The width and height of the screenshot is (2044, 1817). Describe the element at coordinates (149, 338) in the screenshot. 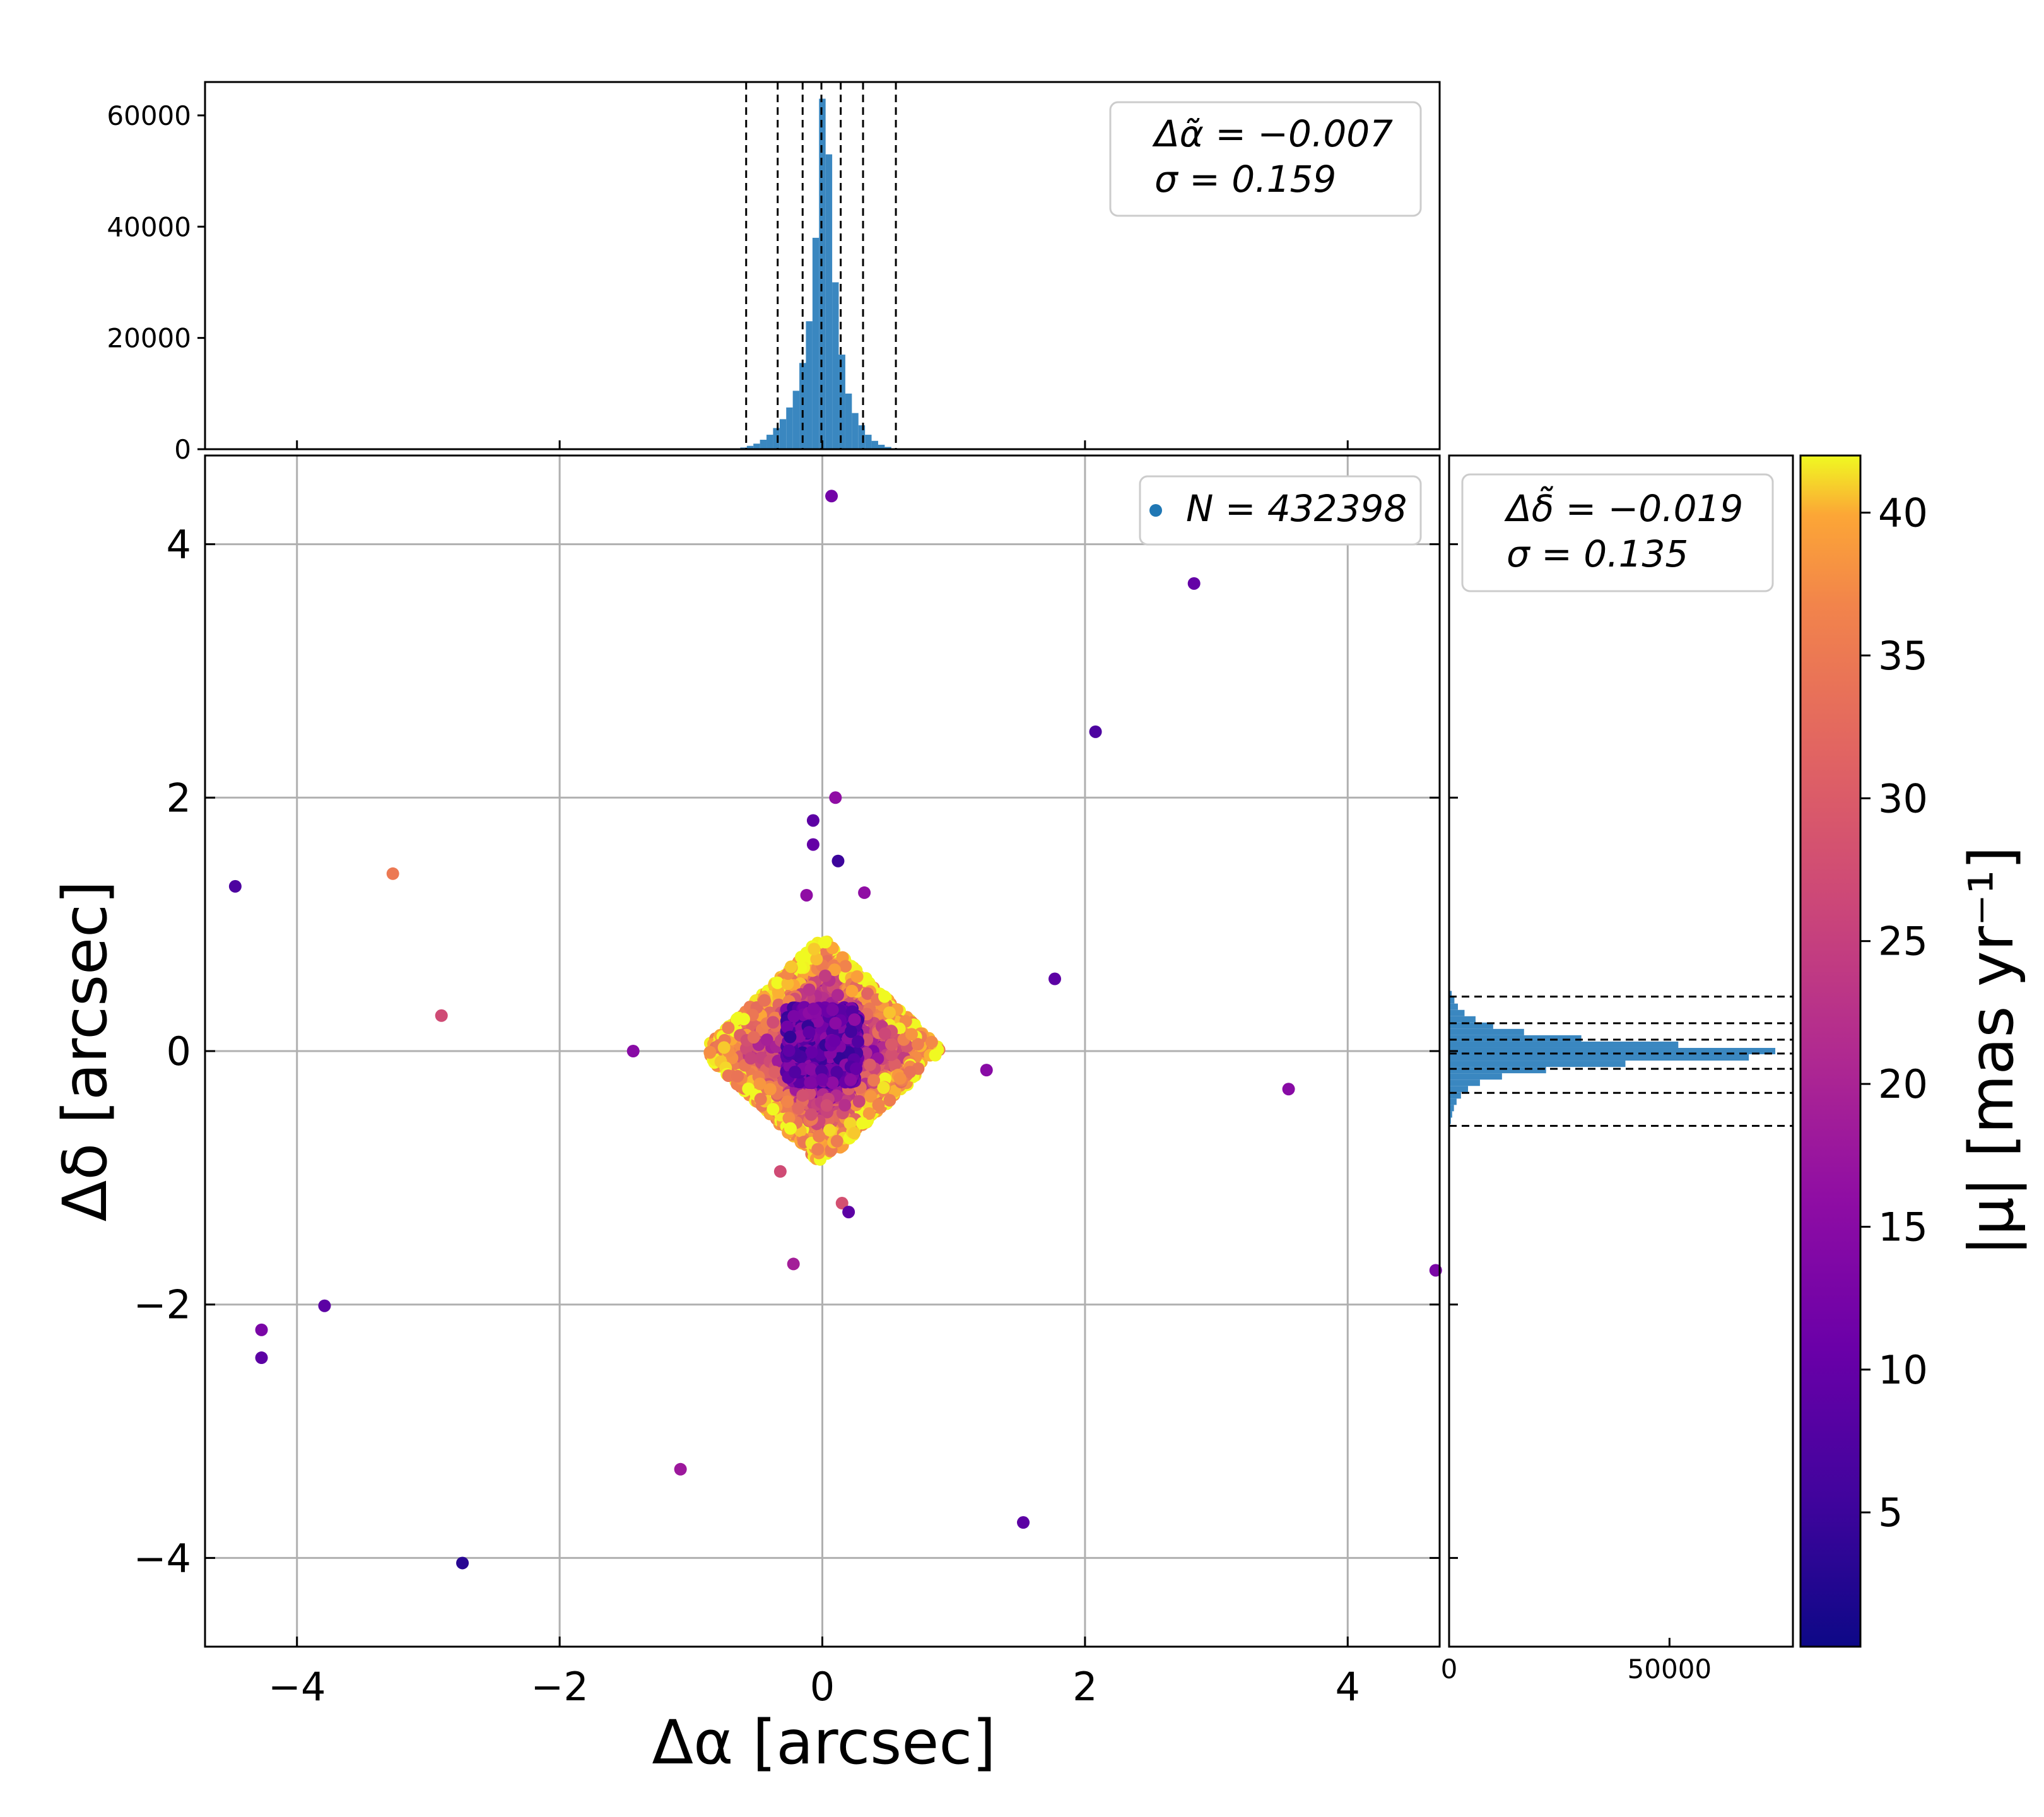

I see `top-y-tick-label: 20000` at that location.